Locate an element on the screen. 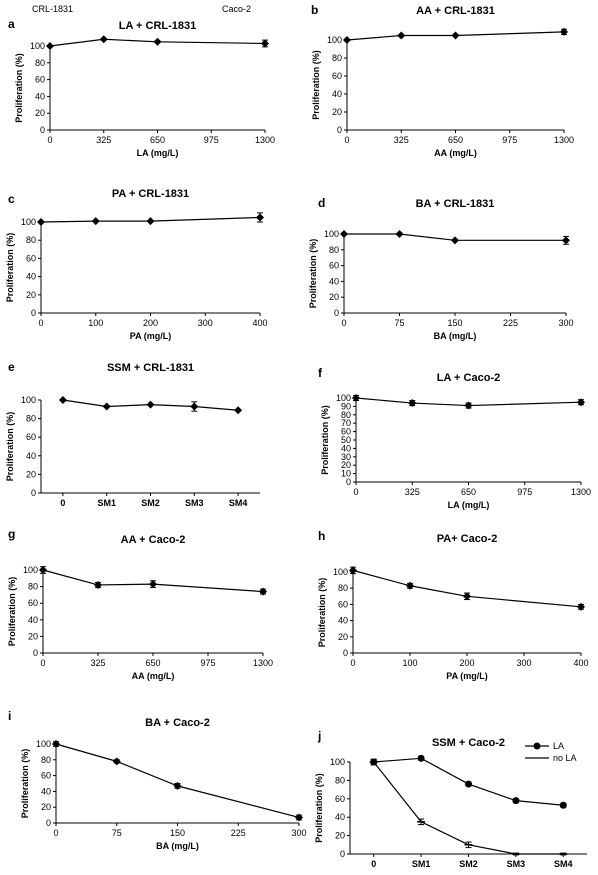 Image resolution: width=598 pixels, height=875 pixels. panel-h-ytick-label: 60 is located at coordinates (343, 604).